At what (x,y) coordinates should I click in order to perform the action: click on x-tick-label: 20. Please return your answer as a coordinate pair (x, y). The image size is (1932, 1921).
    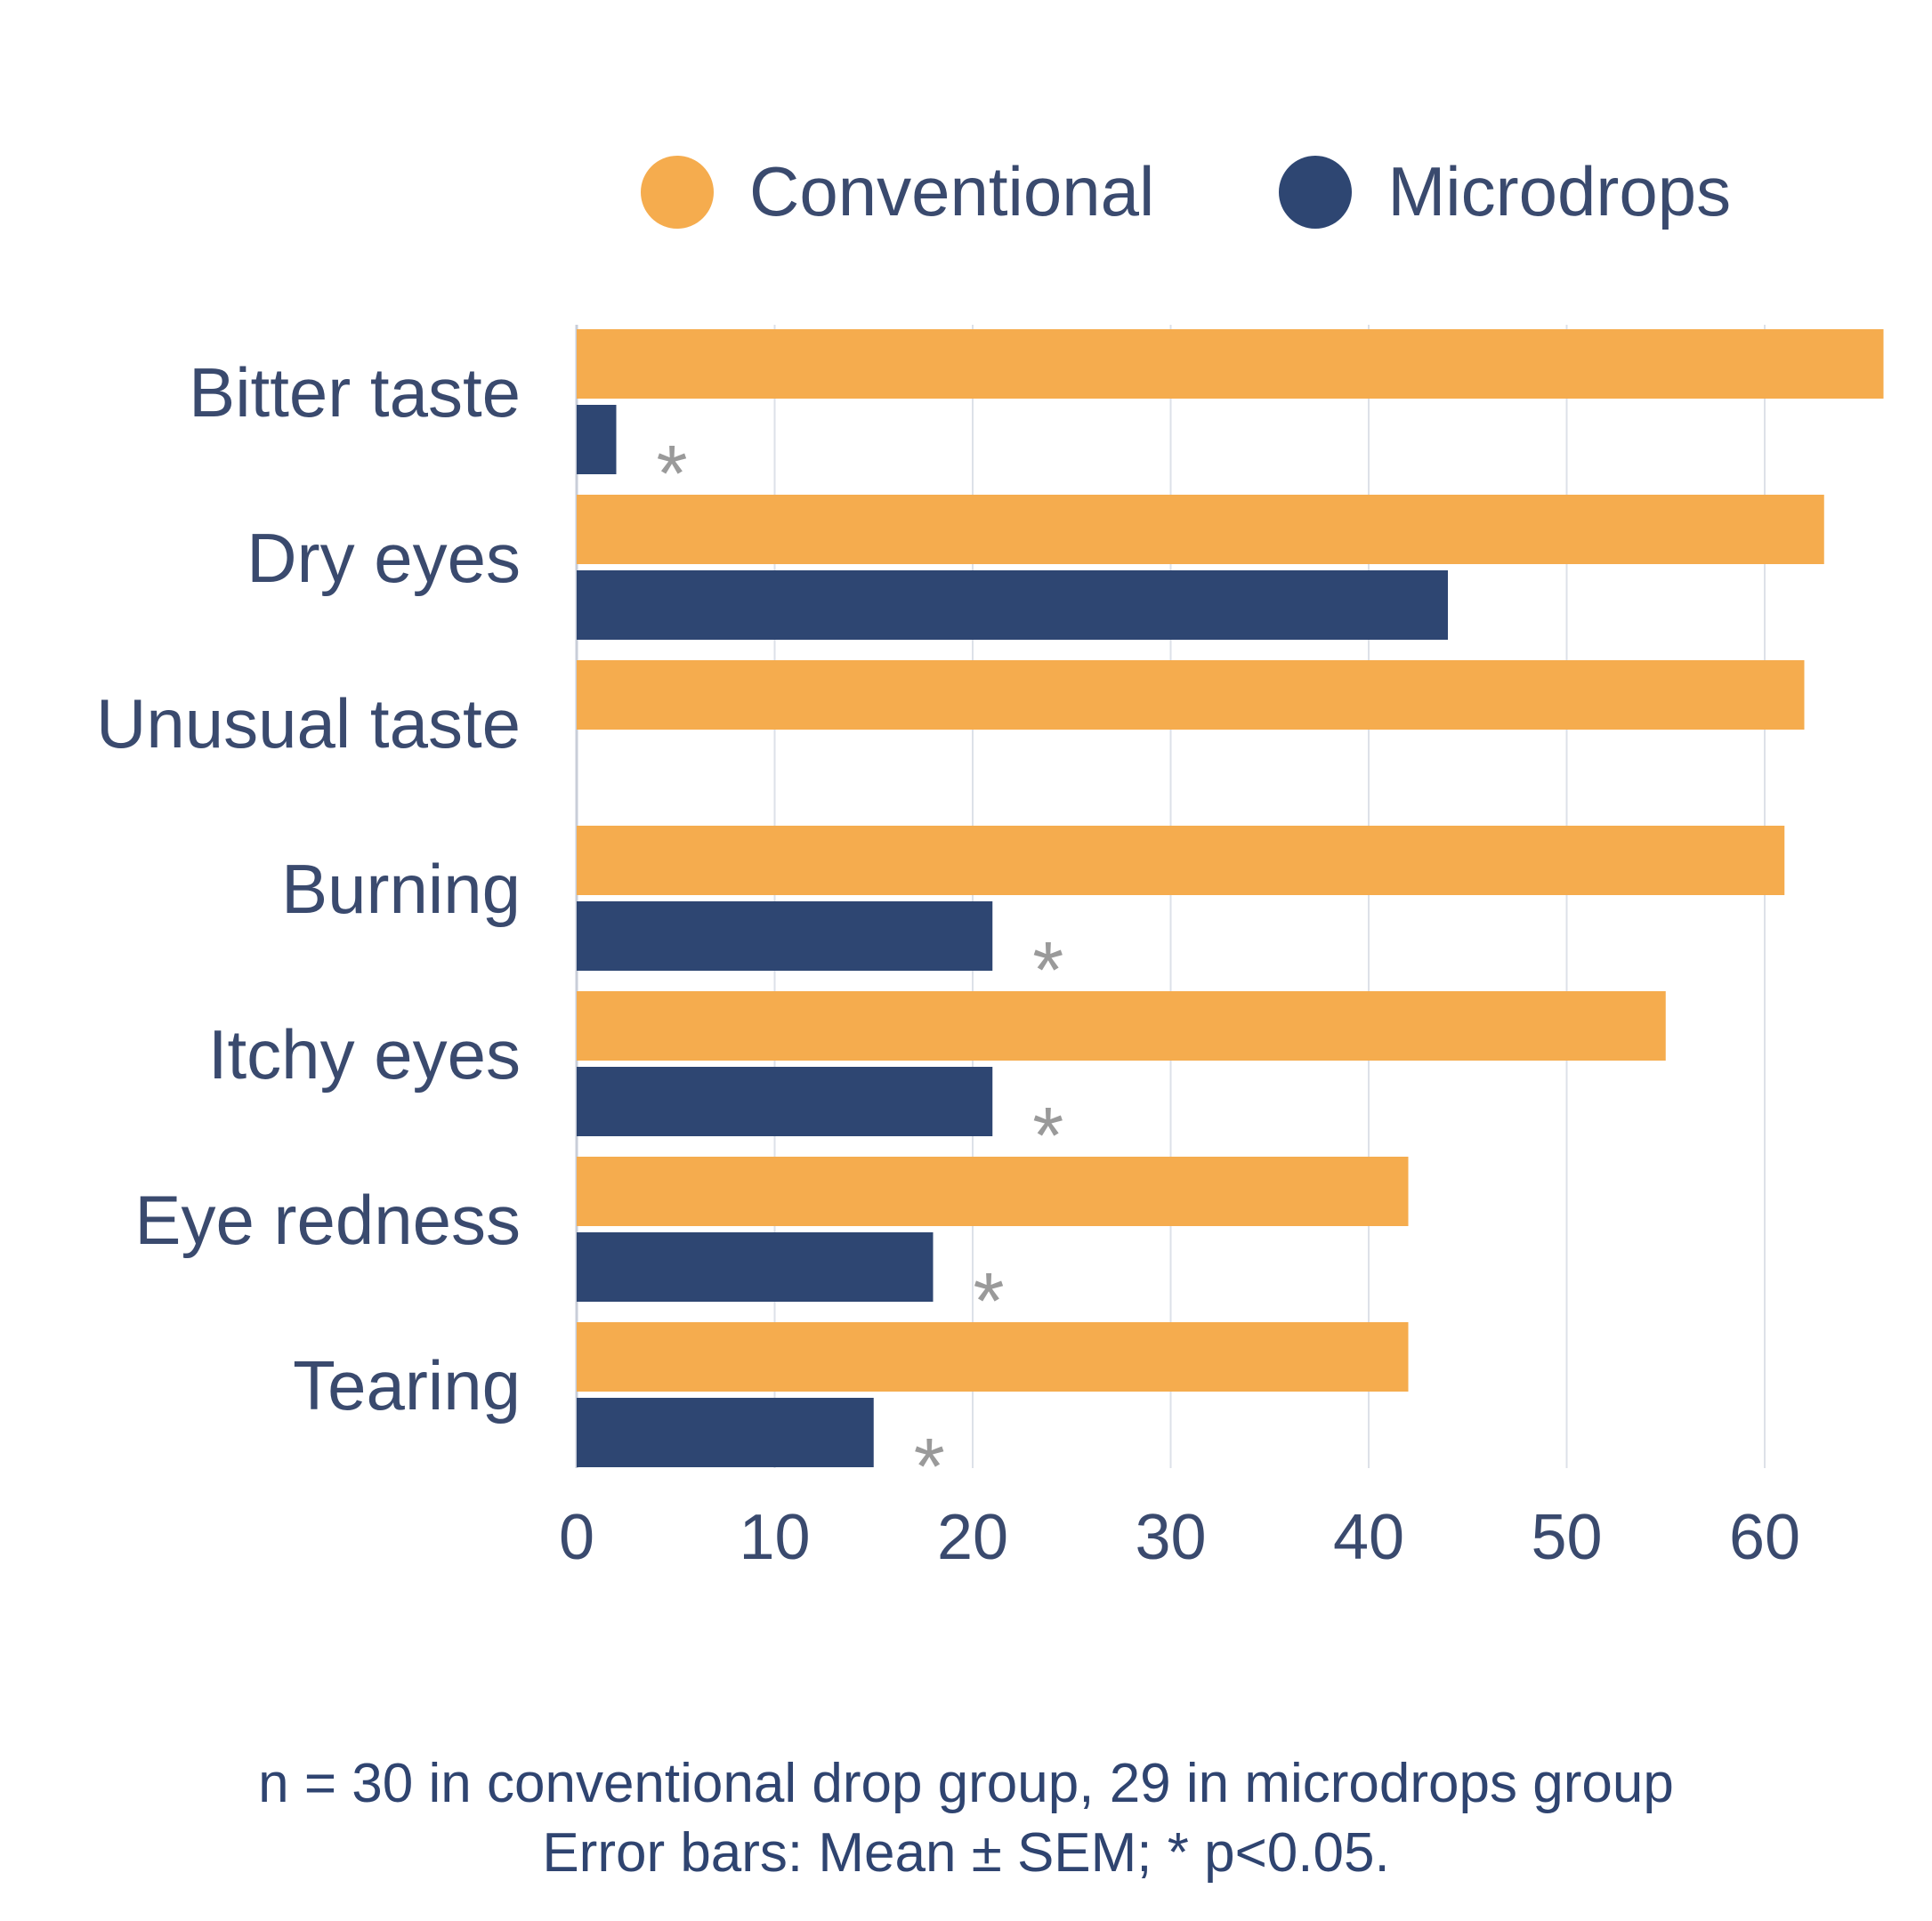
    Looking at the image, I should click on (972, 1537).